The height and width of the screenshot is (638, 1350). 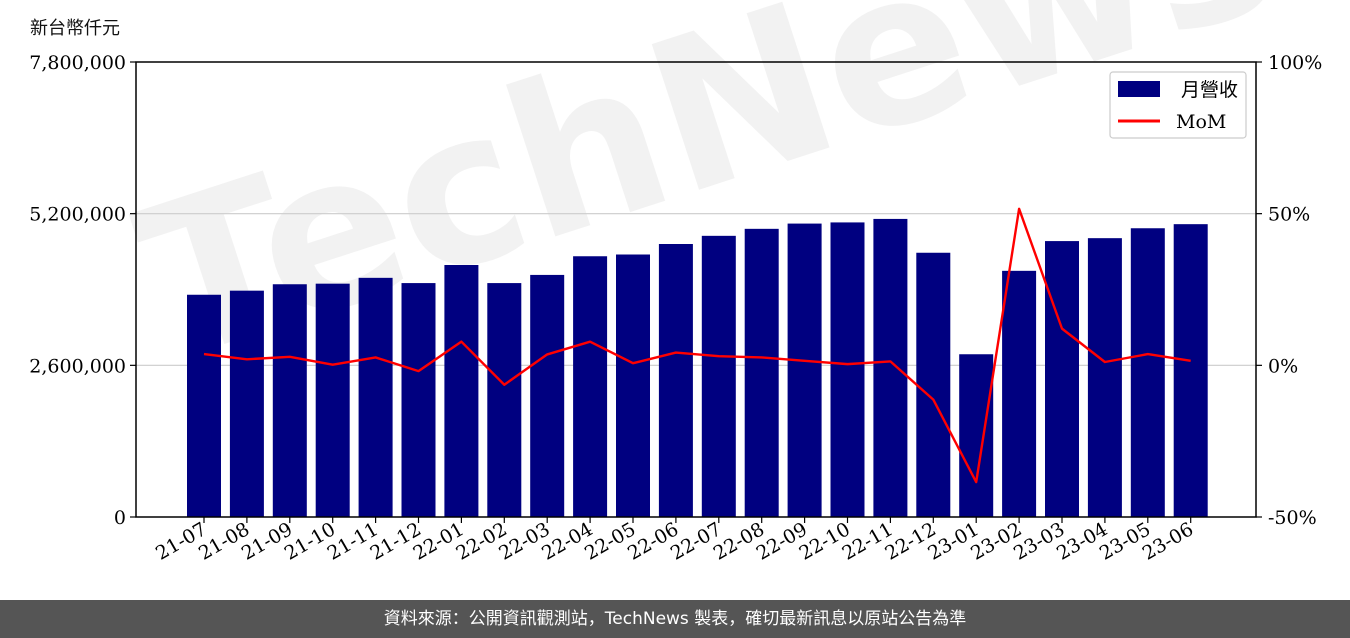 What do you see at coordinates (675, 619) in the screenshot?
I see `source-footer: 資料來源：公開資訊觀測站，TechNews 製表，確切最新訊息以原站公告為準` at bounding box center [675, 619].